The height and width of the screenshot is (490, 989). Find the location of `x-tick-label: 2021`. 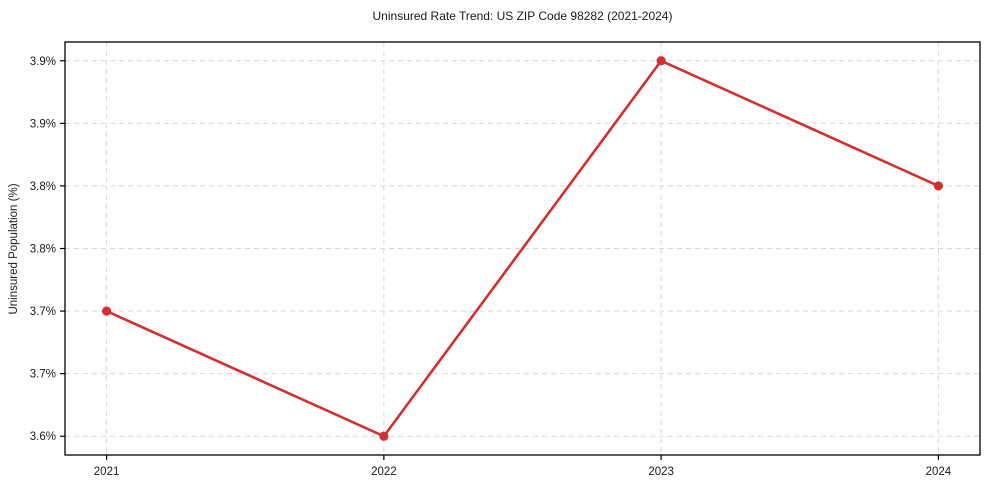

x-tick-label: 2021 is located at coordinates (107, 472).